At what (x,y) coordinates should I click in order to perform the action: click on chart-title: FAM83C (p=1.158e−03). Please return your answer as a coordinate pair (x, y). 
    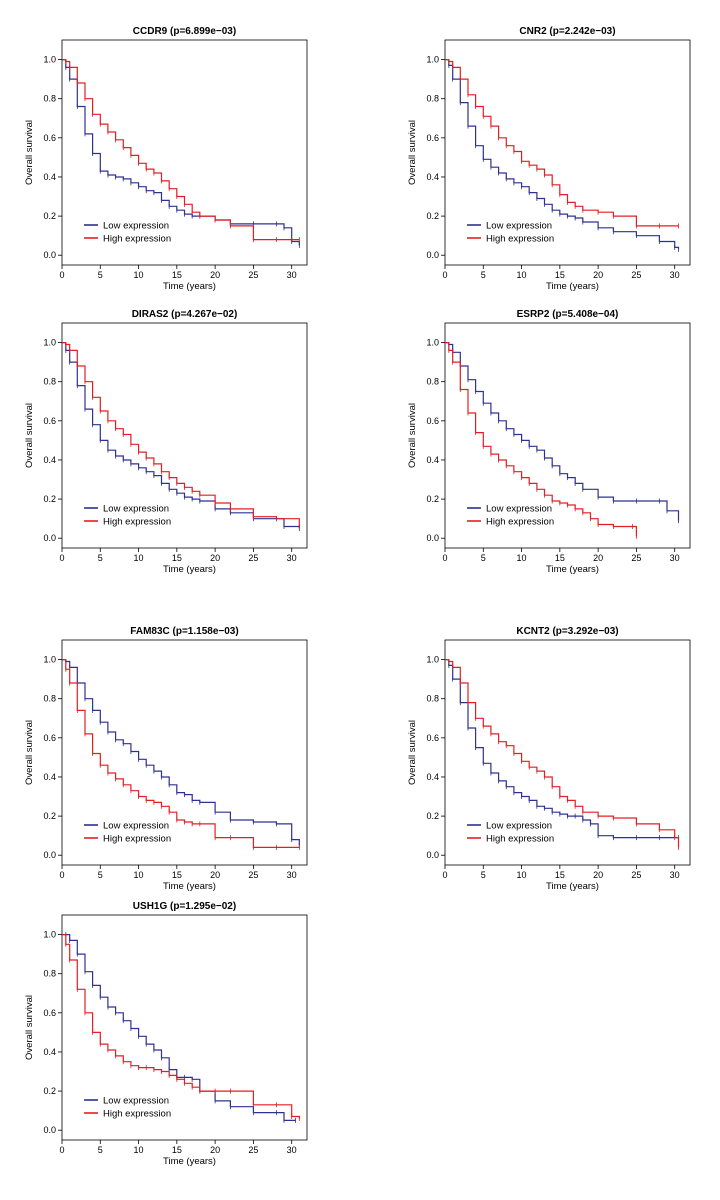
    Looking at the image, I should click on (184, 631).